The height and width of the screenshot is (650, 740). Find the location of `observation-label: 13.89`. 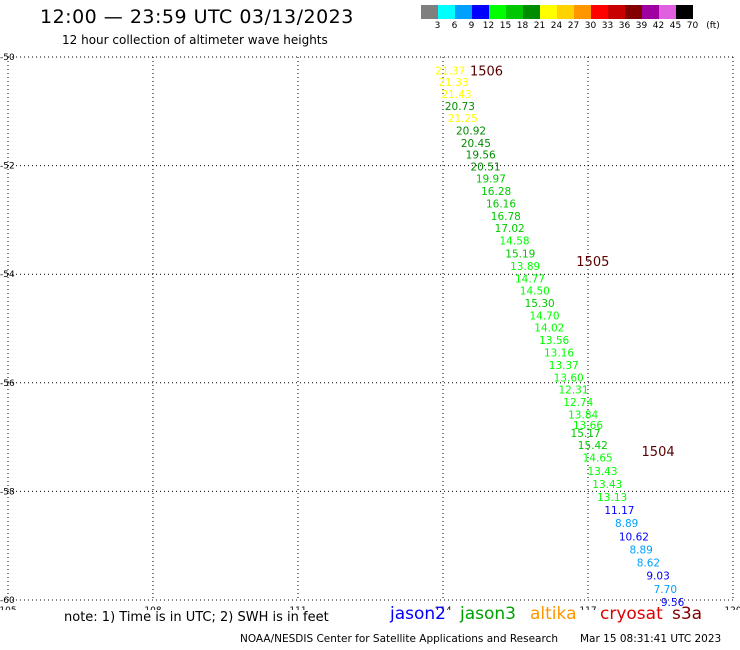

observation-label: 13.89 is located at coordinates (525, 267).